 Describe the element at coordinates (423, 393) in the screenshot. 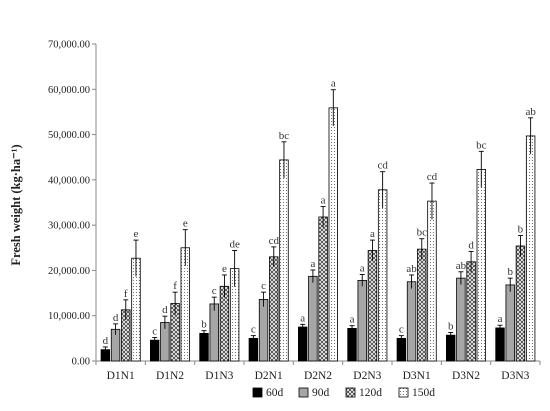

I see `legend-label: 150d` at that location.